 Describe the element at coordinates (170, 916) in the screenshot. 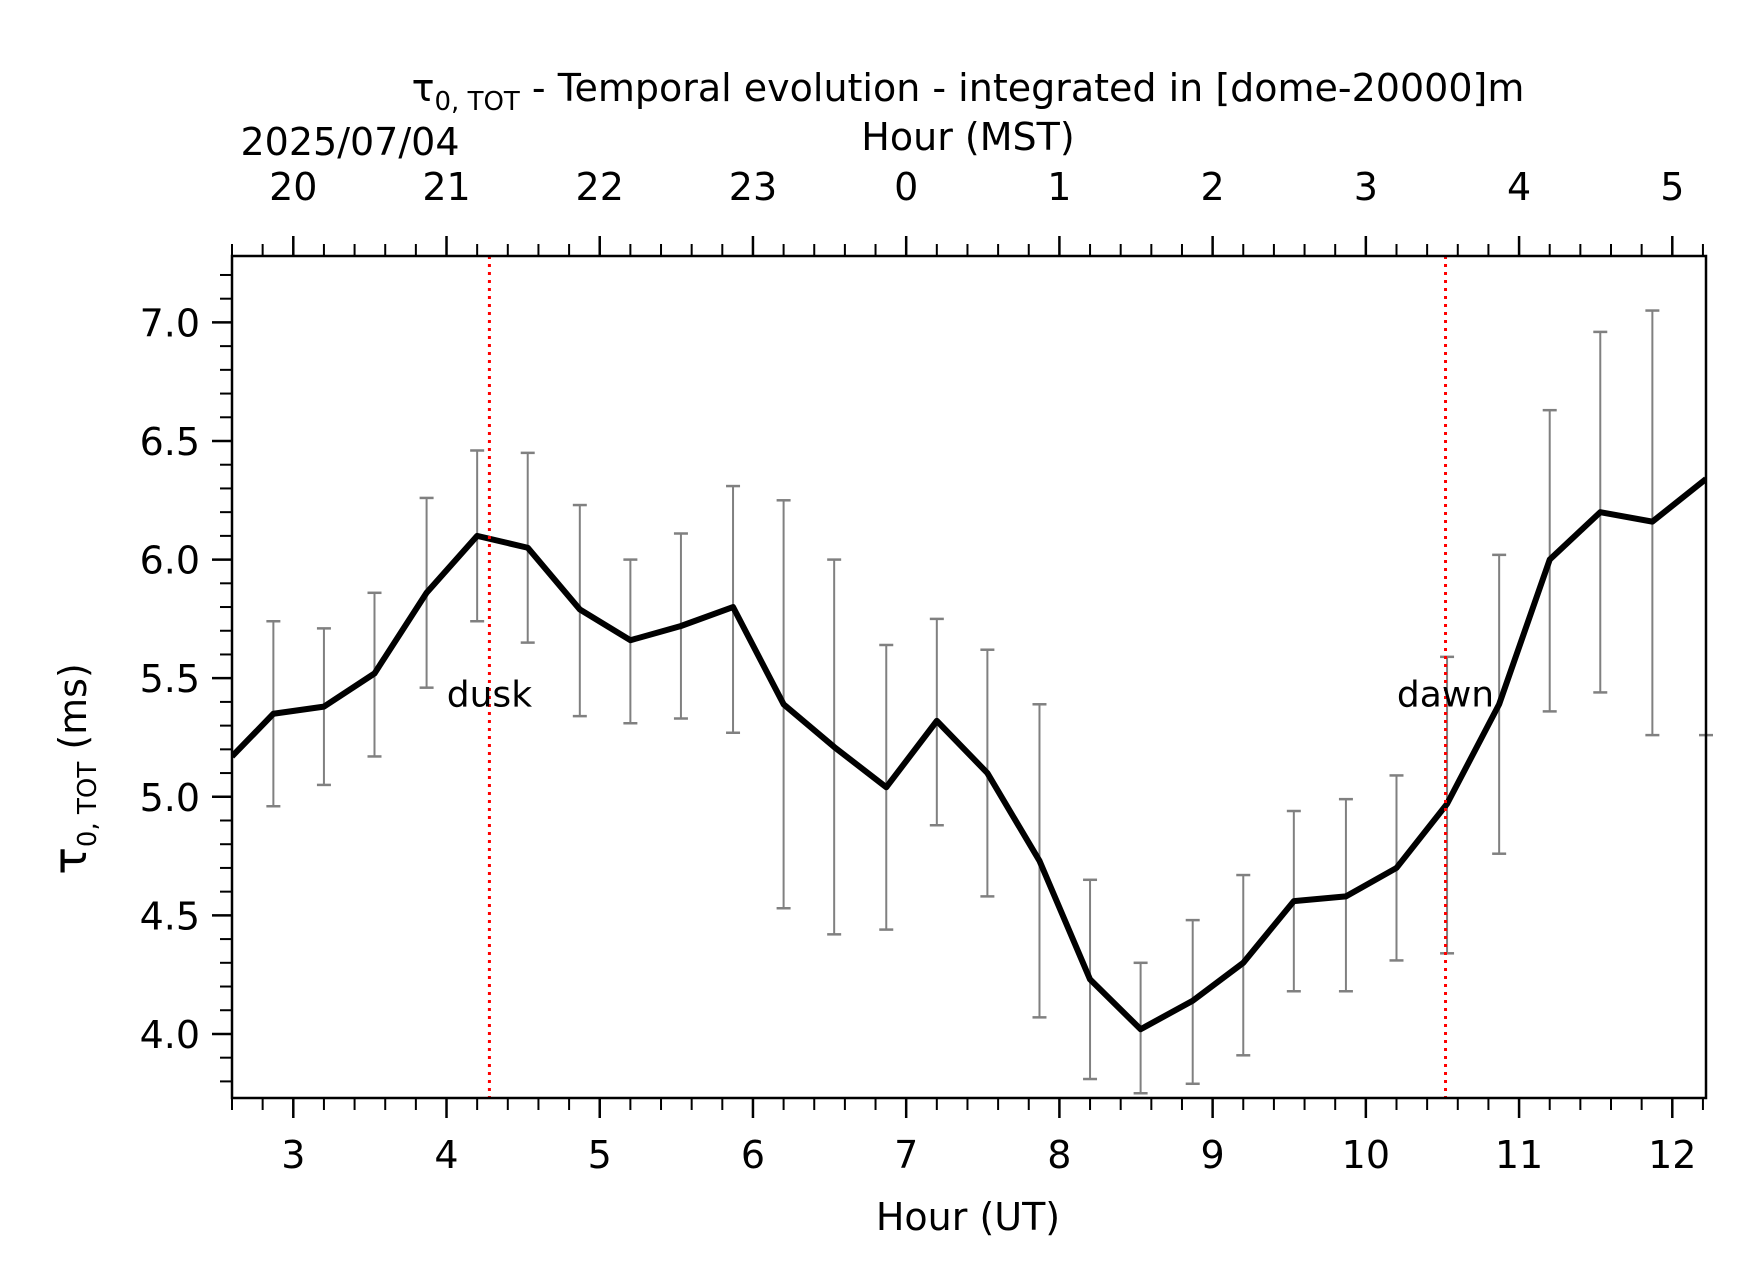

I see `y-tick-label: 4.5` at that location.